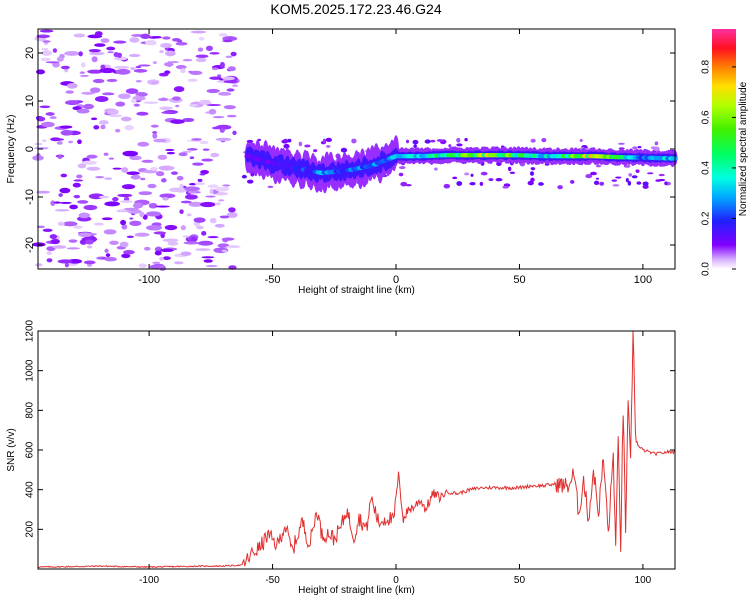 This screenshot has height=600, width=750. What do you see at coordinates (273, 280) in the screenshot?
I see `x-tick-label: -50` at bounding box center [273, 280].